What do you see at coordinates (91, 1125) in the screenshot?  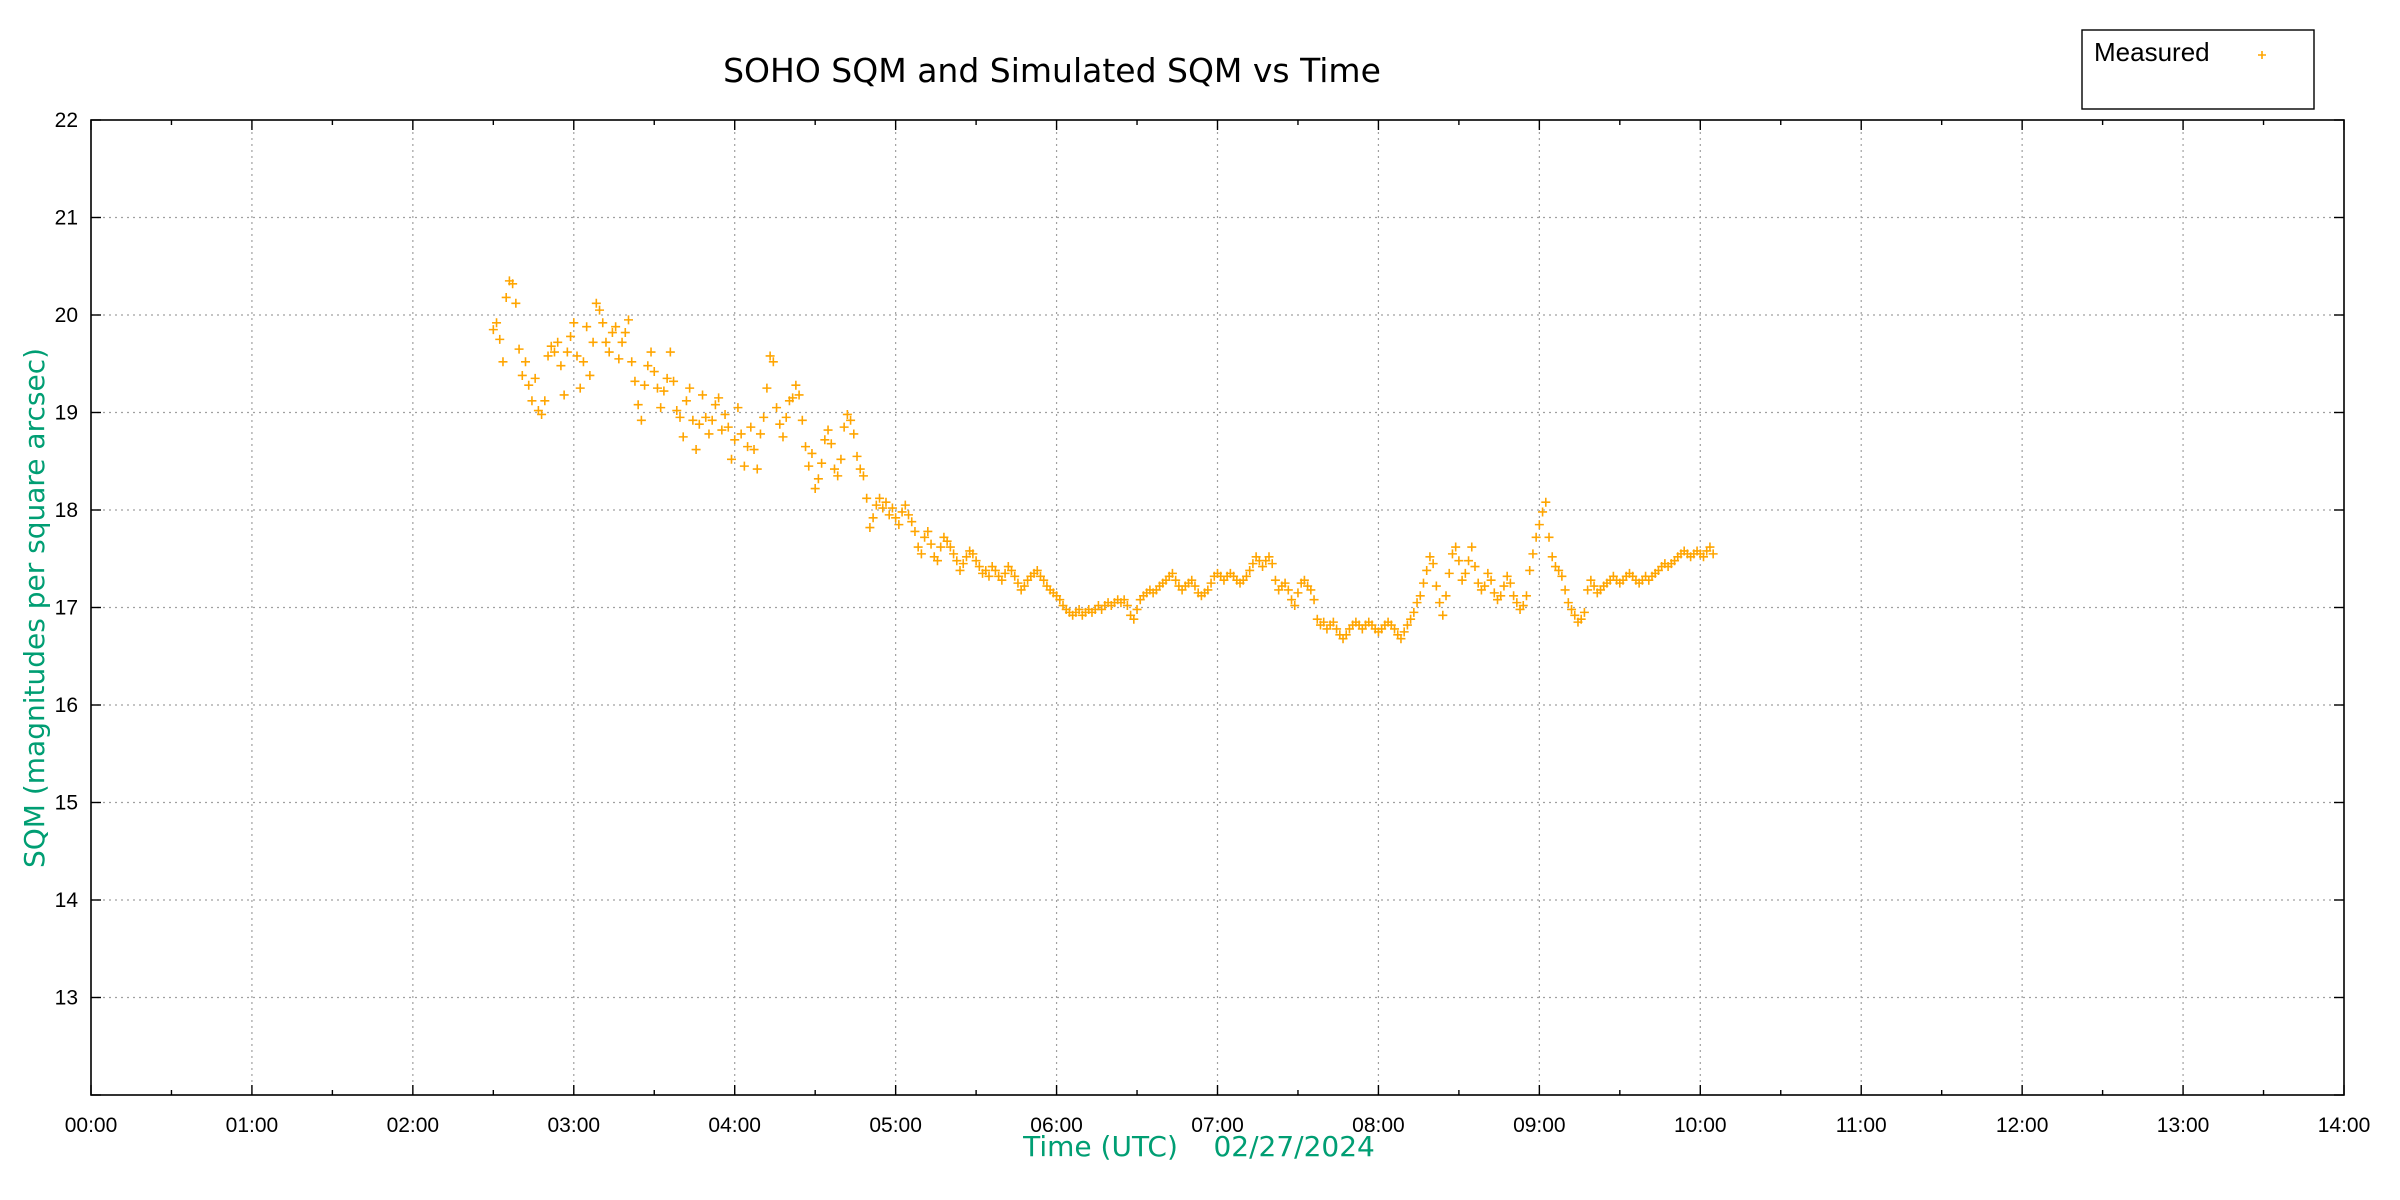 I see `x-tick-label: 00:00` at bounding box center [91, 1125].